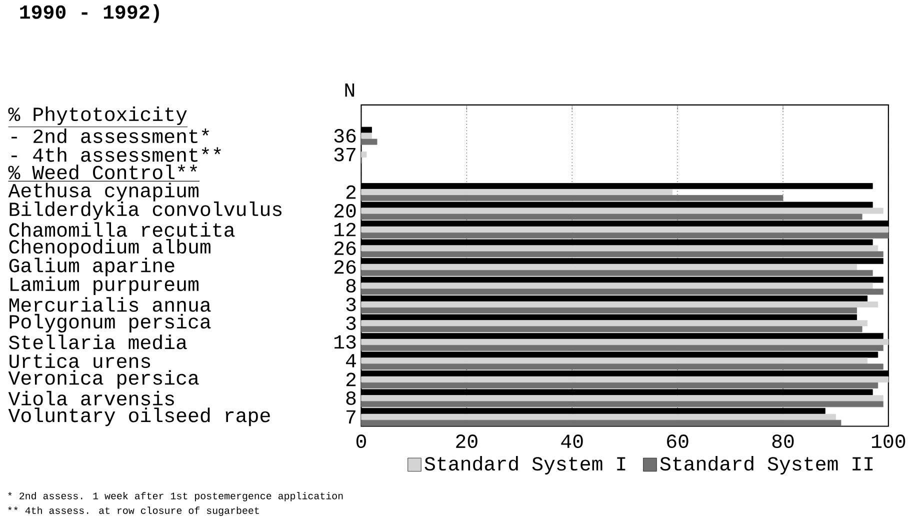  What do you see at coordinates (349, 90) in the screenshot?
I see `text: N` at bounding box center [349, 90].